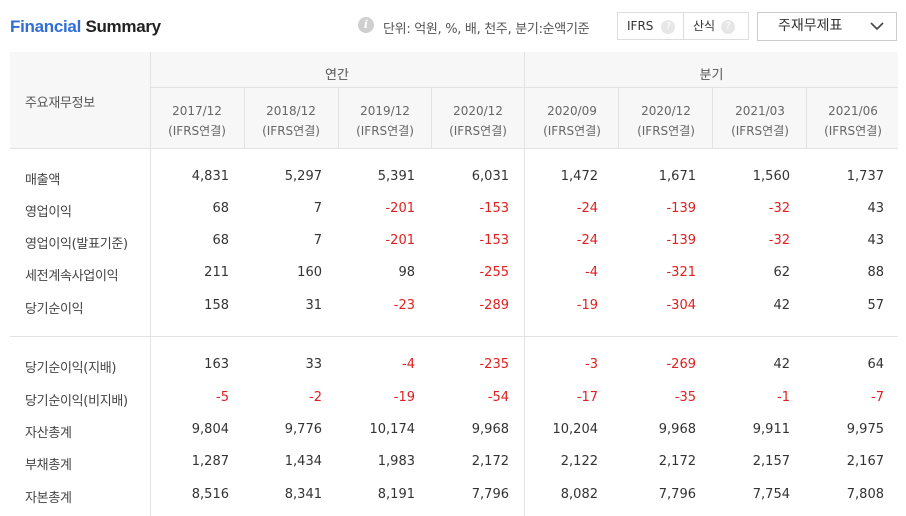 The image size is (906, 516). Describe the element at coordinates (579, 461) in the screenshot. I see `table-cell: 2,122` at that location.